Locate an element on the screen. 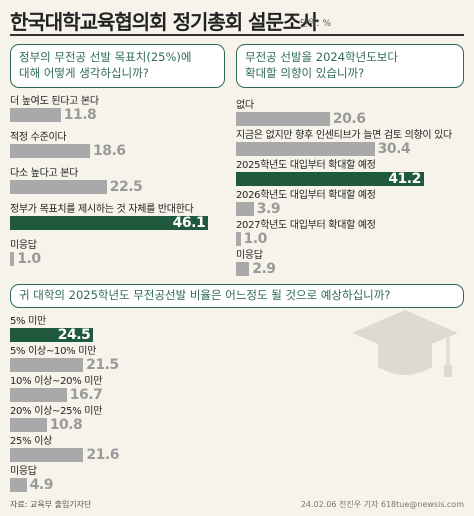 This screenshot has width=474, height=516. bar-track: 21.5 is located at coordinates (95, 365).